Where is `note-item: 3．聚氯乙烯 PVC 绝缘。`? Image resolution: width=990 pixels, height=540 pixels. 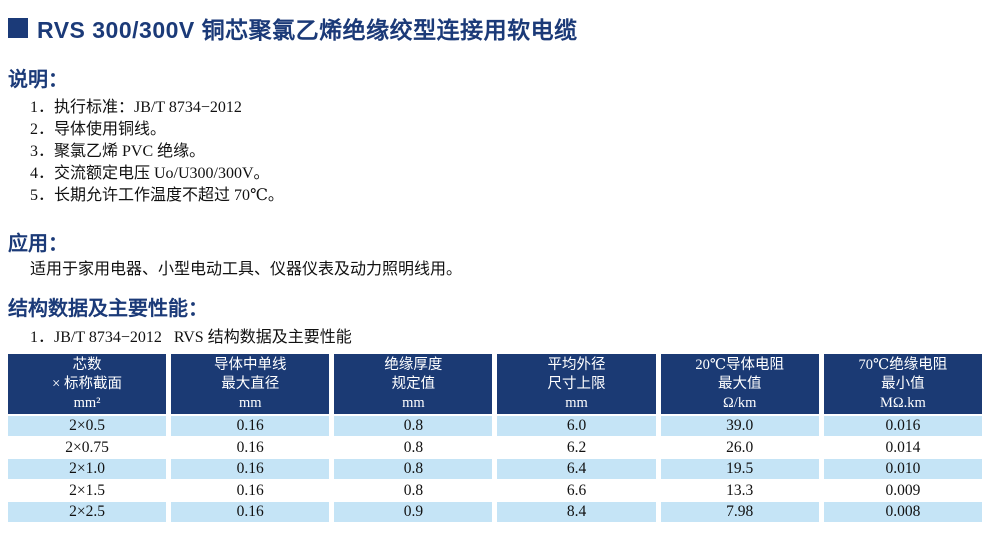 note-item: 3．聚氯乙烯 PVC 绝缘。 is located at coordinates (118, 151).